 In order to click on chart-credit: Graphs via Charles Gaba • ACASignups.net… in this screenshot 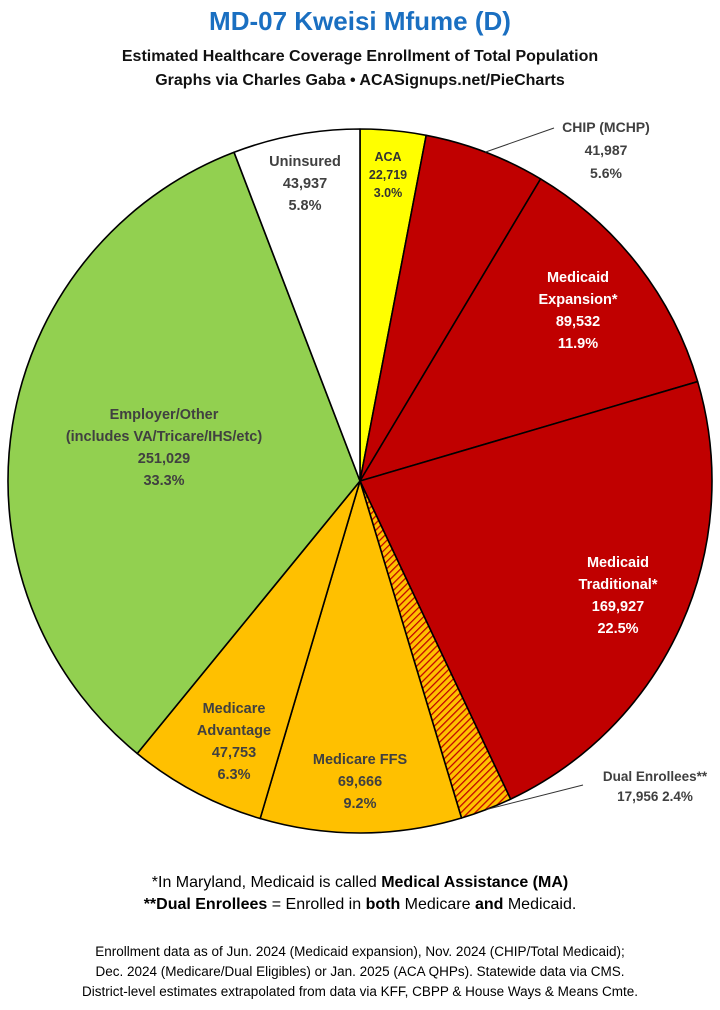, I will do `click(360, 80)`.